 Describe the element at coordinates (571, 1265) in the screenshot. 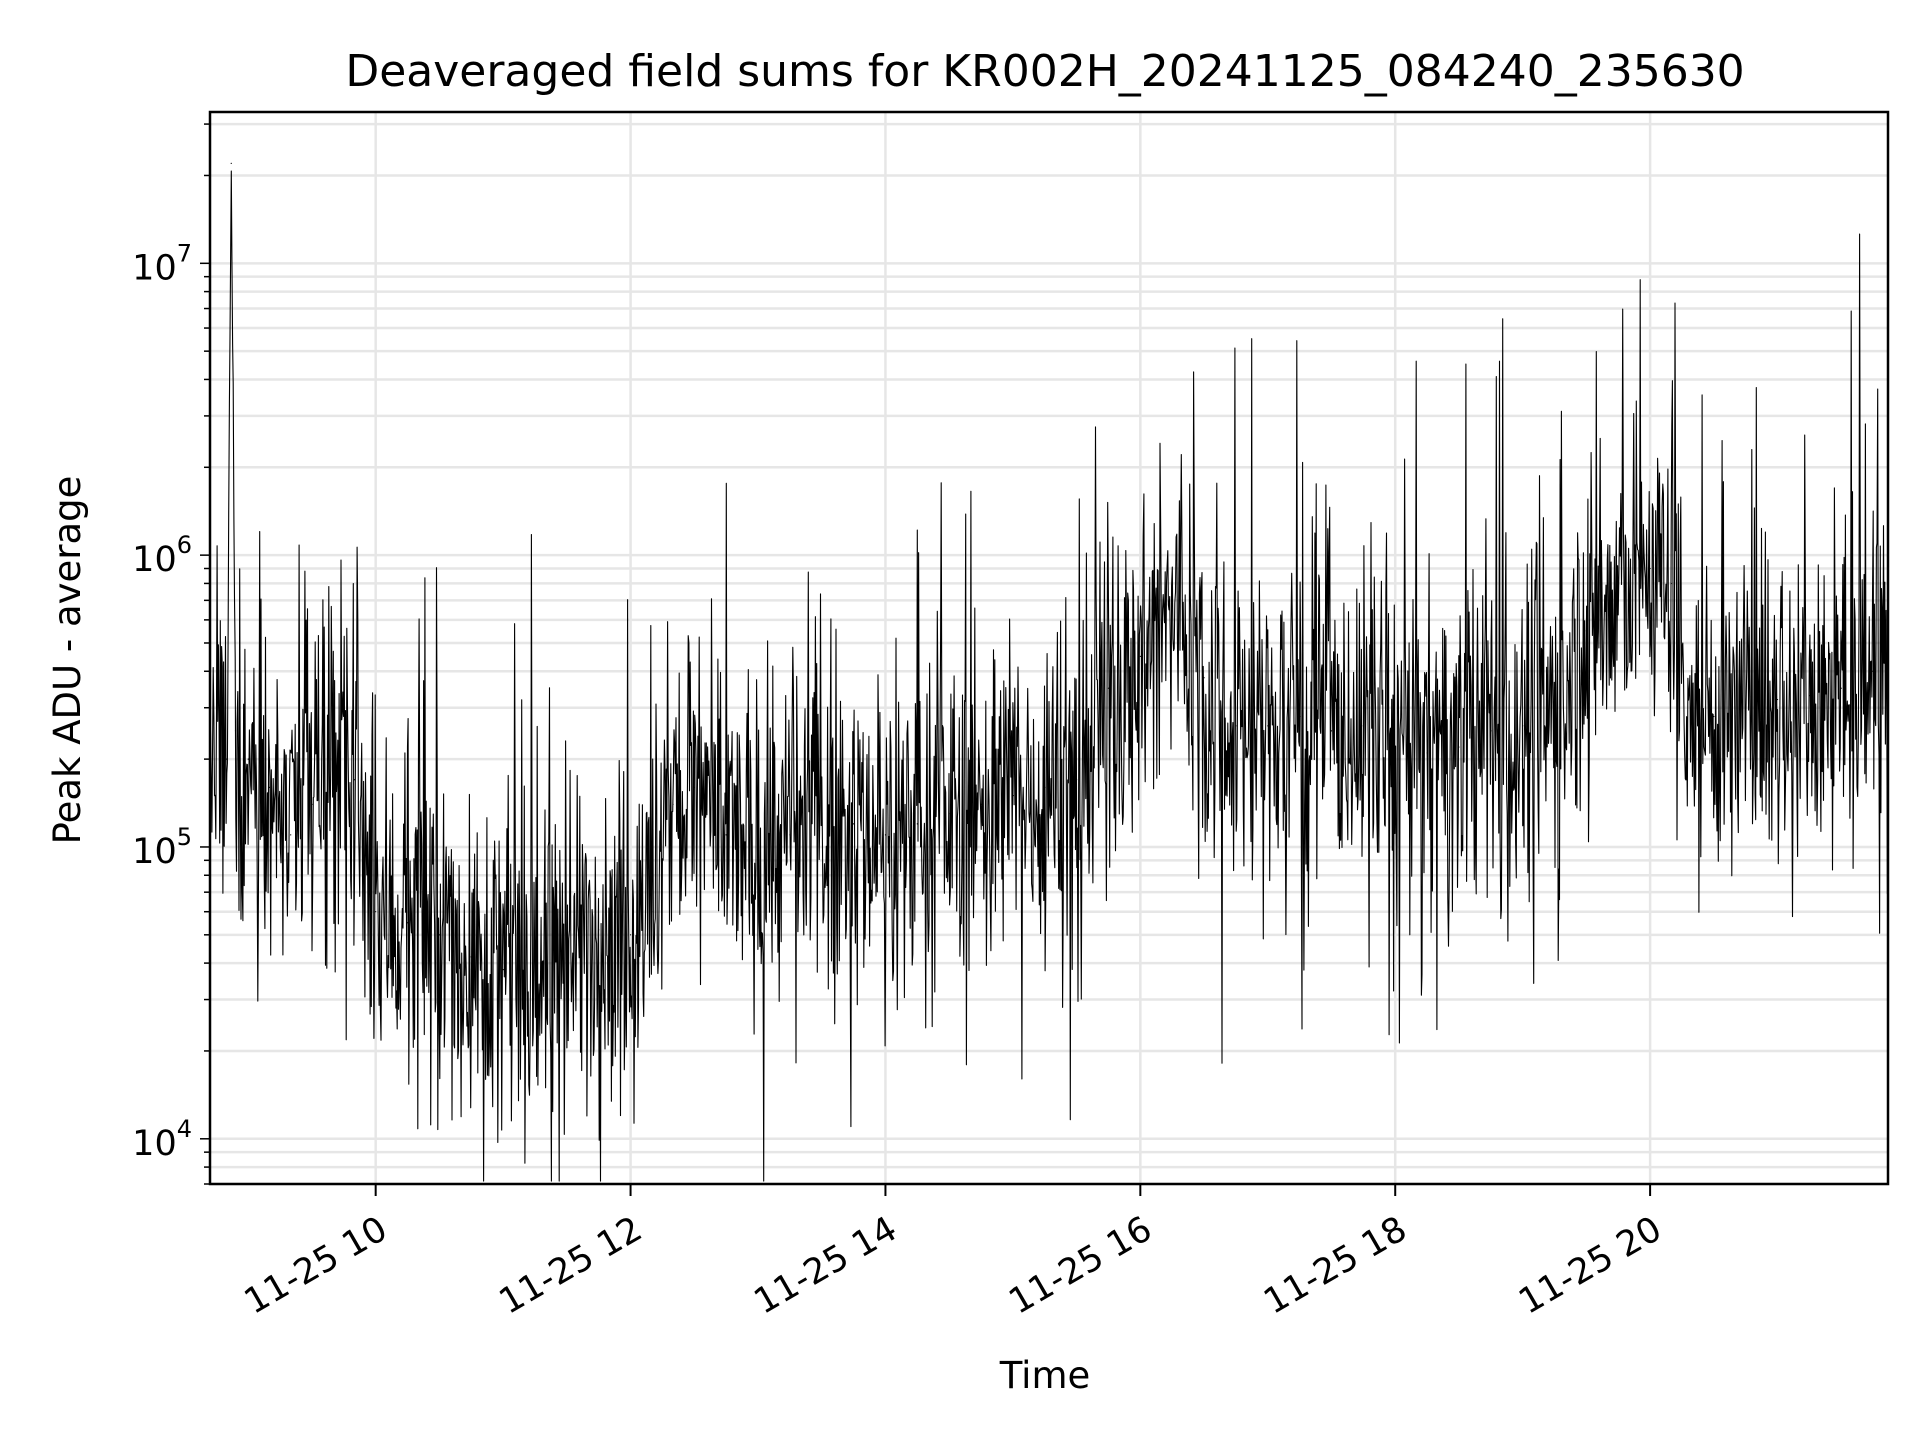

I see `x-tick-label: 11-25 12` at that location.